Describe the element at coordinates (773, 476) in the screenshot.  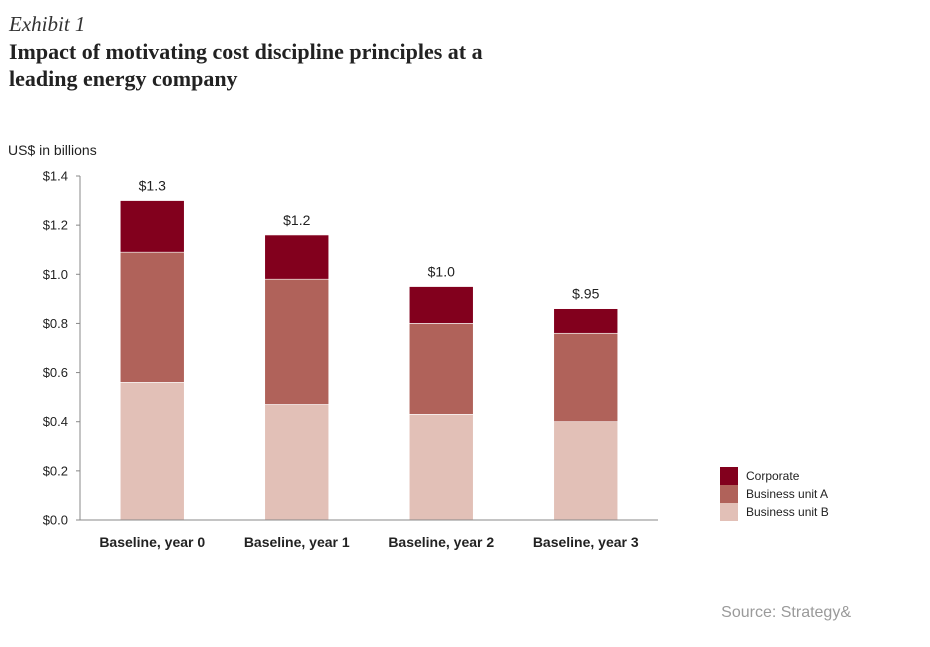
I see `legend-label: Corporate` at that location.